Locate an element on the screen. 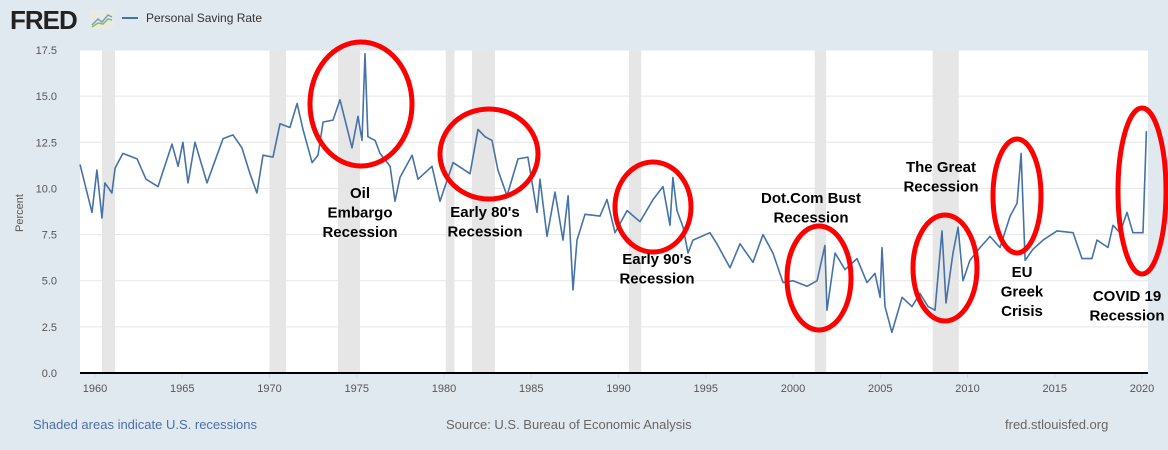 The width and height of the screenshot is (1168, 450). annotation-label: Embargo is located at coordinates (359, 213).